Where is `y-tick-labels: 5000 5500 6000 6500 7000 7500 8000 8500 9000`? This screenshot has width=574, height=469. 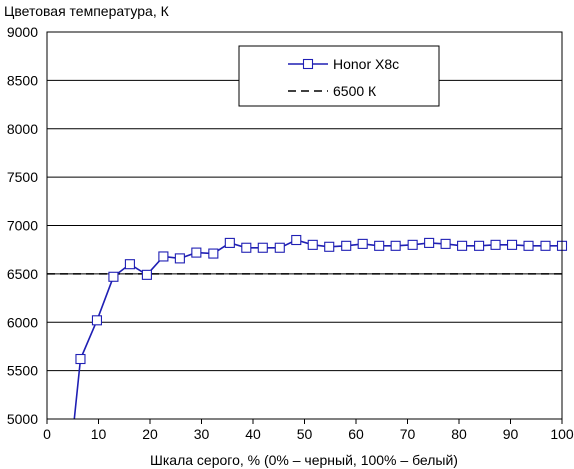 y-tick-labels: 5000 5500 6000 6500 7000 7500 8000 8500 9000 is located at coordinates (22, 225).